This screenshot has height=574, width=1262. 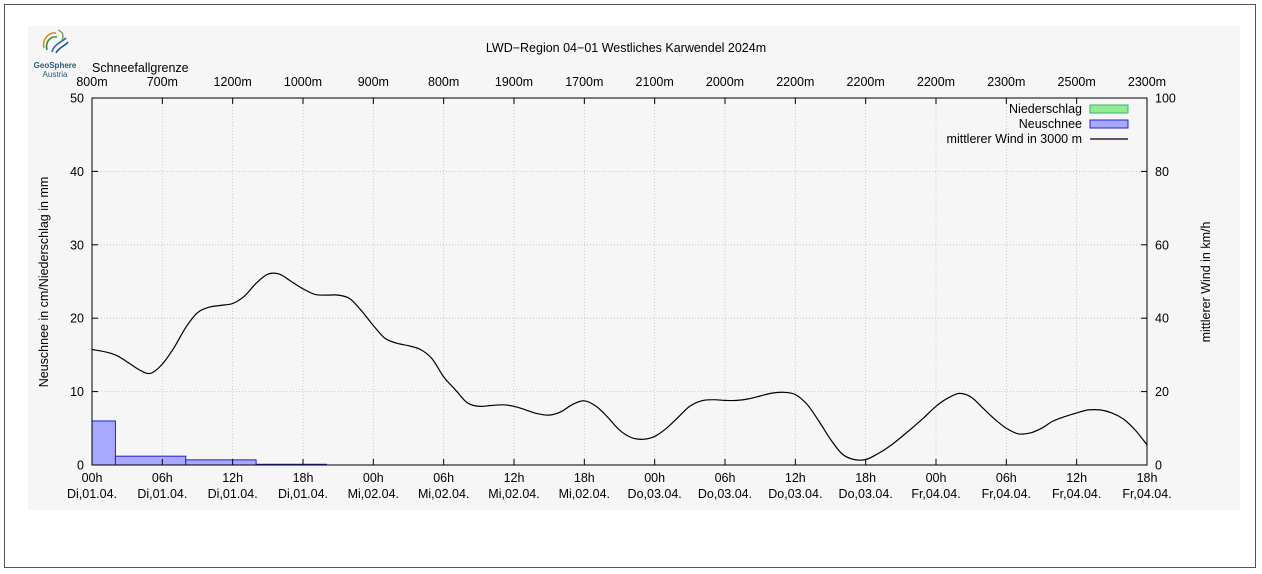 I want to click on snowline-value: 1700m, so click(x=584, y=82).